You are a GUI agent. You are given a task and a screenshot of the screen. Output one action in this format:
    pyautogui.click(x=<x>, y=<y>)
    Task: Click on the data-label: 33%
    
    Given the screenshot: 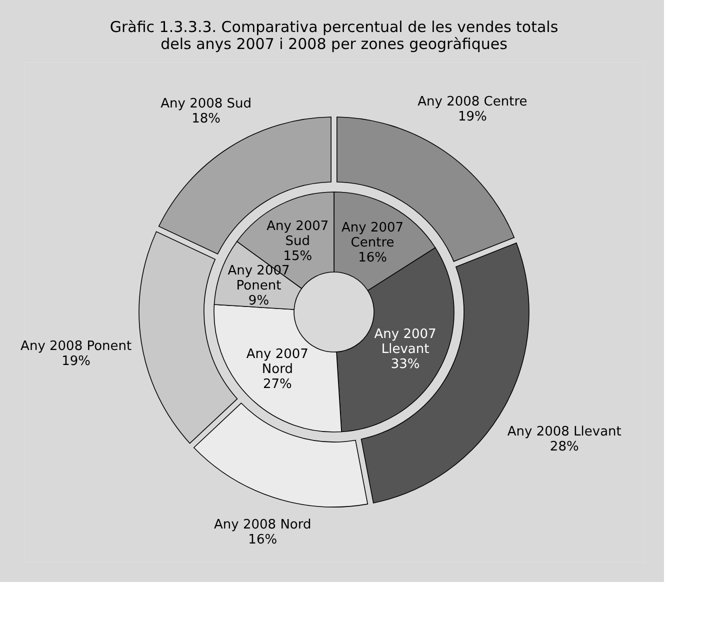 What is the action you would take?
    pyautogui.click(x=405, y=364)
    